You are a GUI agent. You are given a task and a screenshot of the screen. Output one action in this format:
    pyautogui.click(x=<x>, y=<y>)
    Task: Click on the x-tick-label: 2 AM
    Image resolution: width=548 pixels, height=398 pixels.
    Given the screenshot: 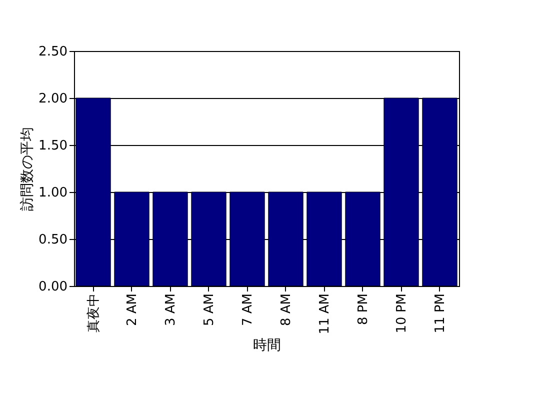 What is the action you would take?
    pyautogui.click(x=132, y=310)
    